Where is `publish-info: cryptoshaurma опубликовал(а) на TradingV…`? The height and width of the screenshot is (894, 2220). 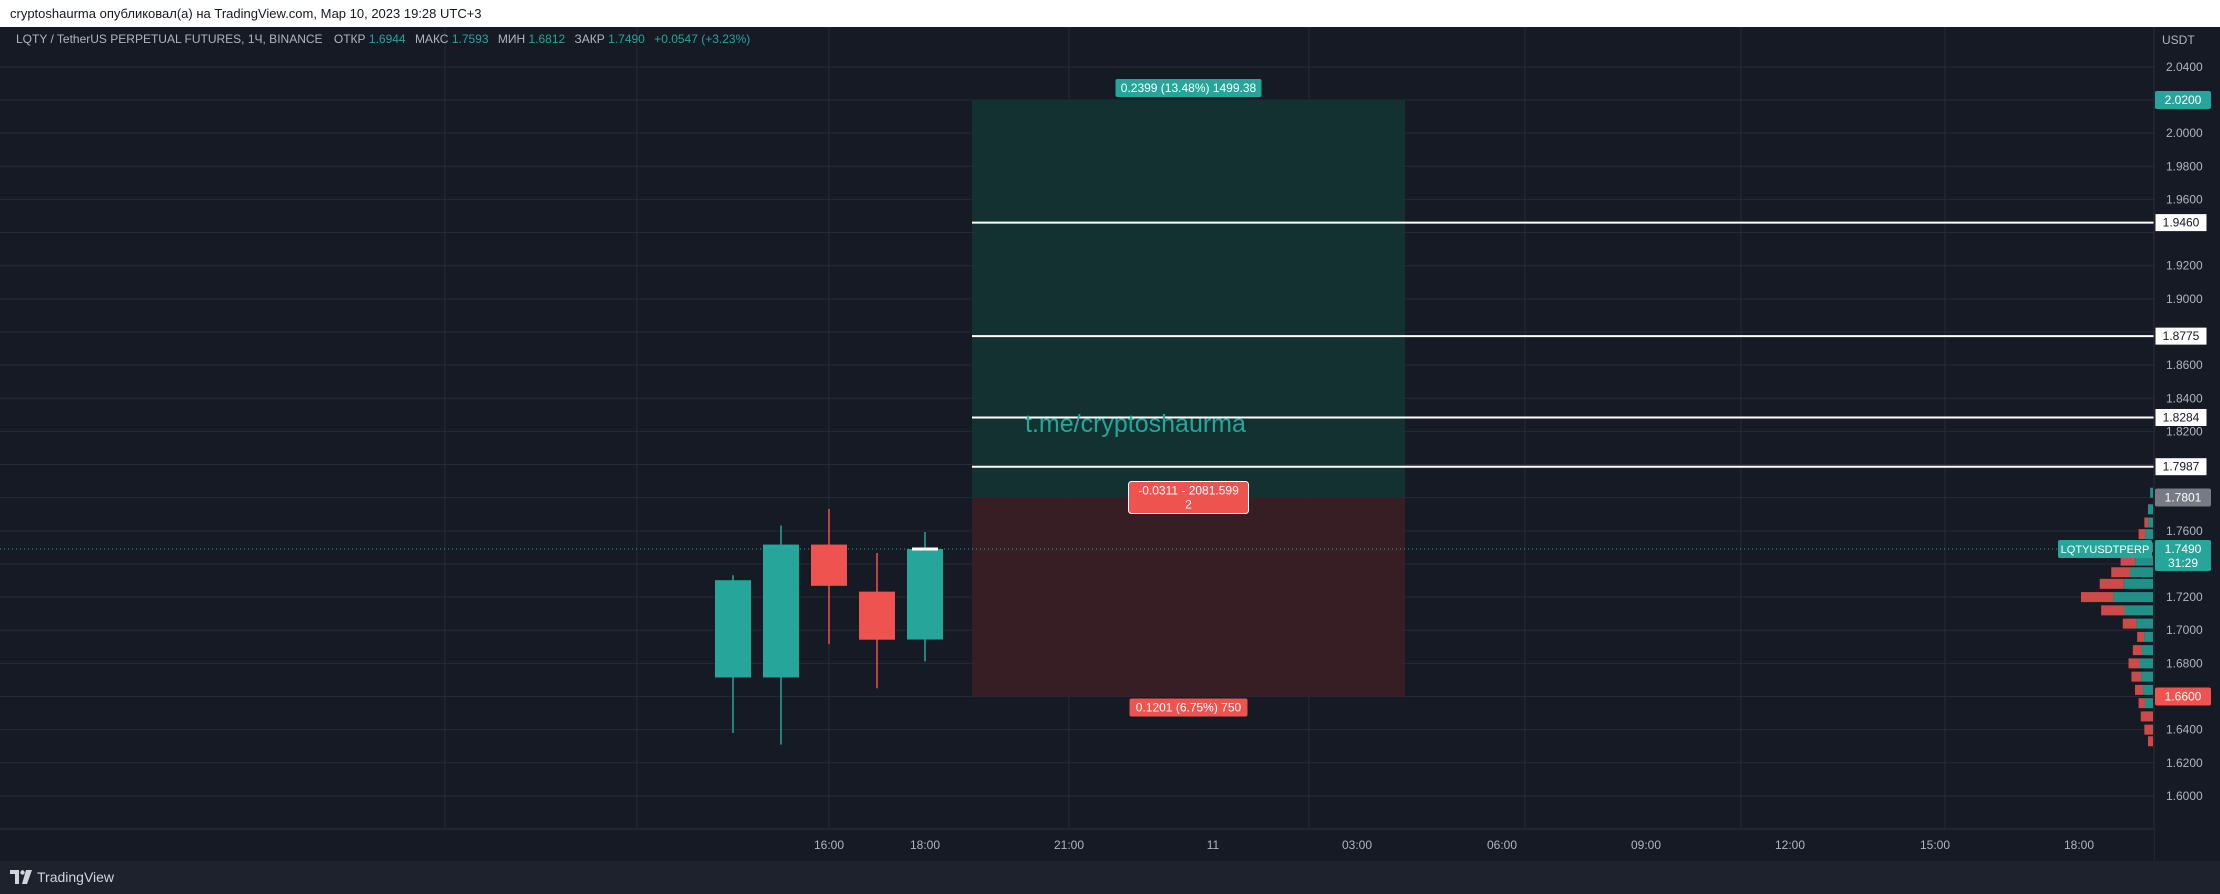 publish-info: cryptoshaurma опубликовал(а) на TradingV… is located at coordinates (1110, 13).